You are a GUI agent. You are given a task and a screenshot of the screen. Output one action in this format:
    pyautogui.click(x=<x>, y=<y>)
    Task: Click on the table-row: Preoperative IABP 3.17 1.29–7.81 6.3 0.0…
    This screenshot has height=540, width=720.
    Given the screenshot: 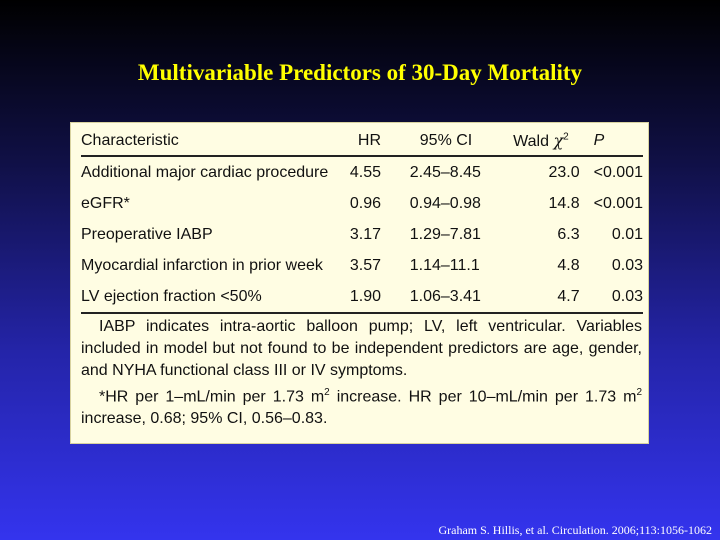 What is the action you would take?
    pyautogui.click(x=362, y=234)
    